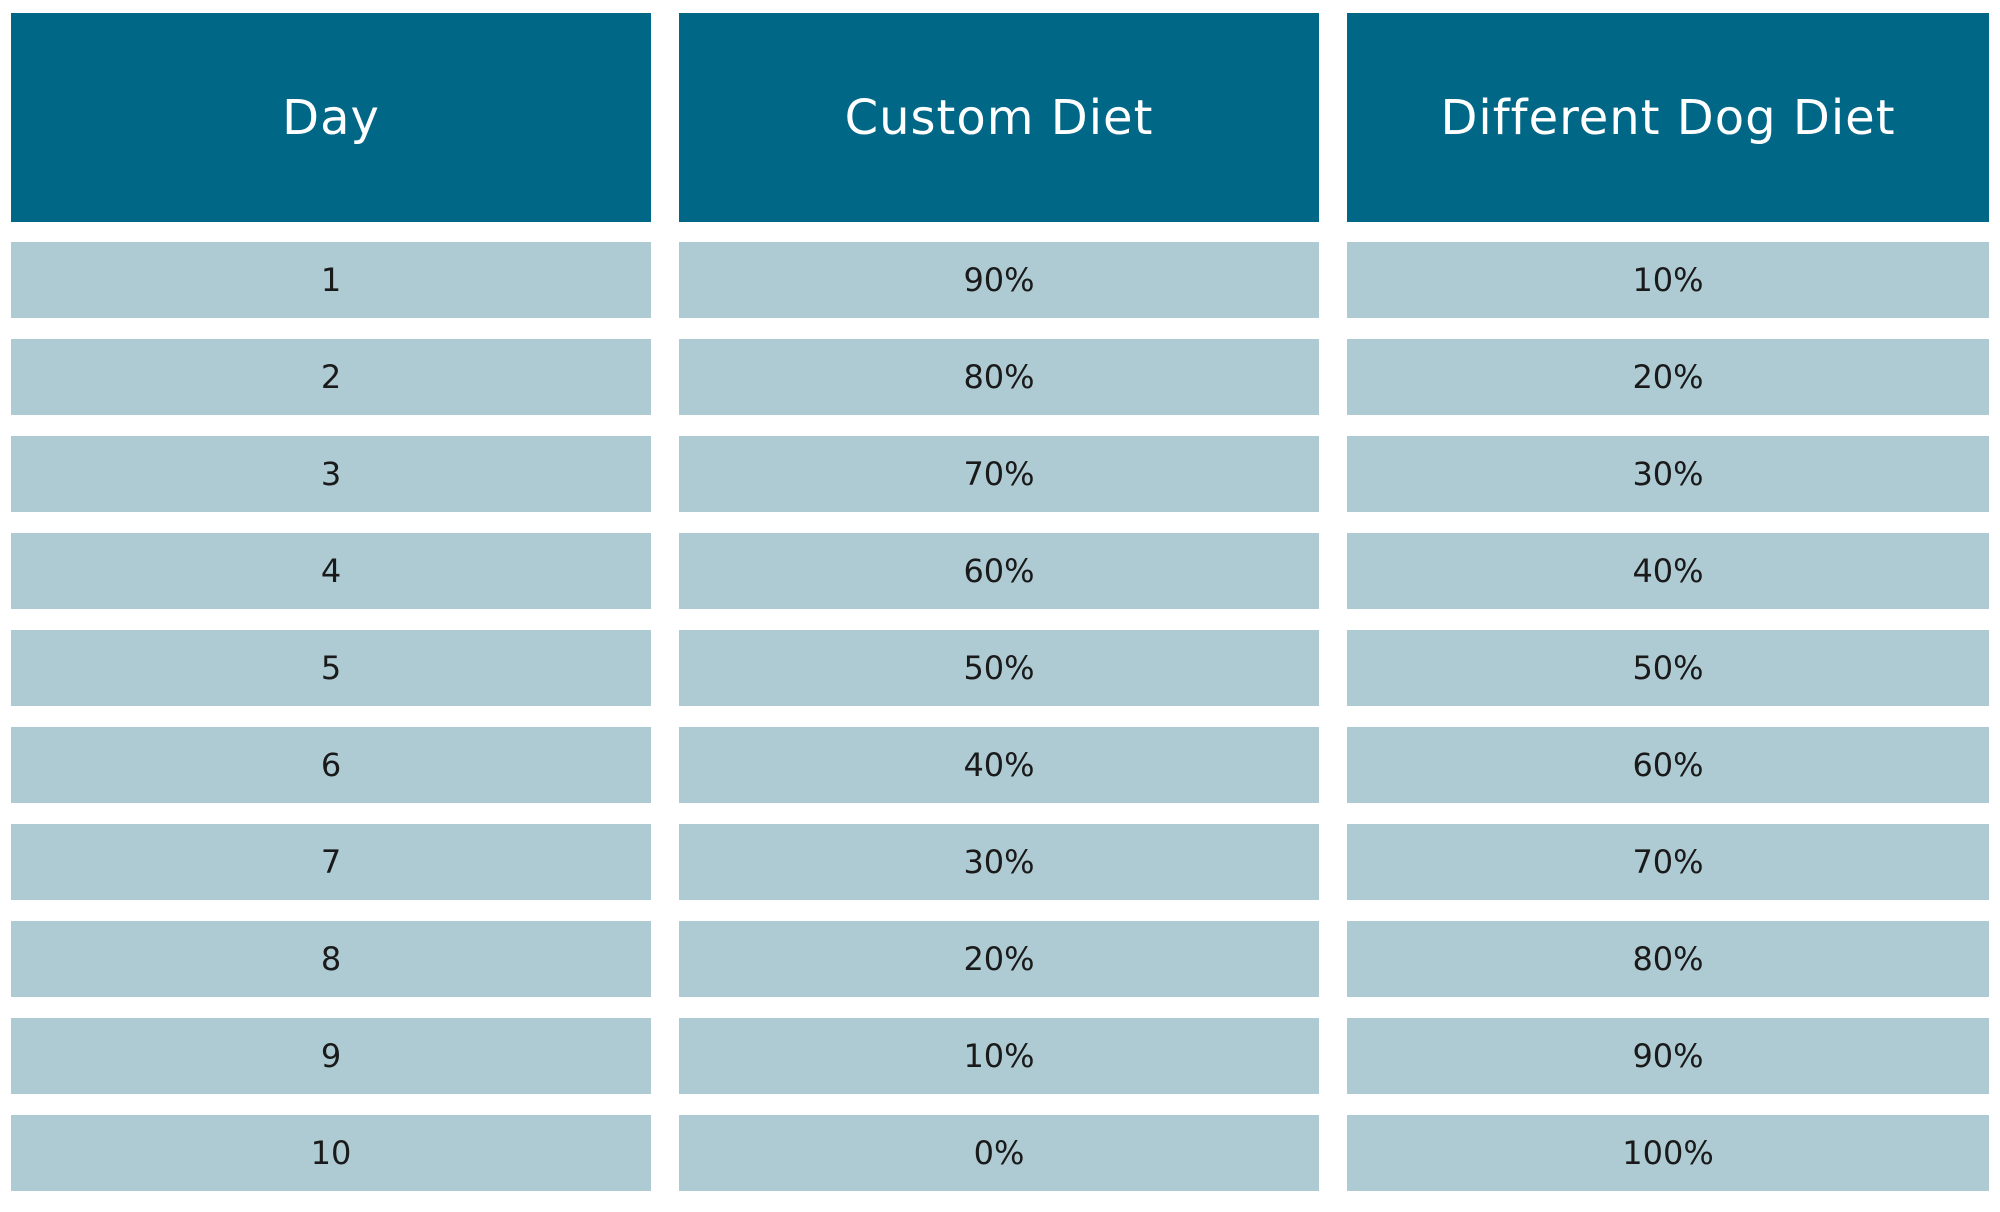  I want to click on custom-diet-cell: 90%, so click(999, 280).